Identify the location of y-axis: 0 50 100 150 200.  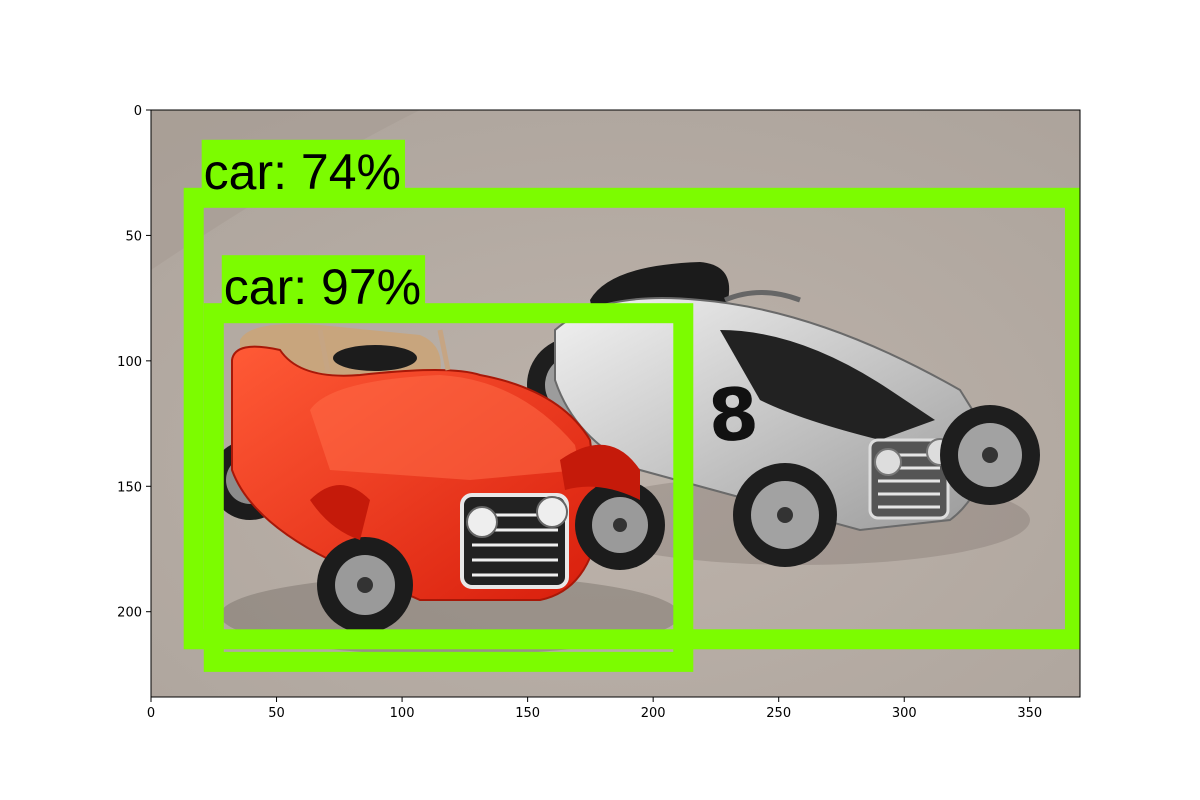
(134, 362).